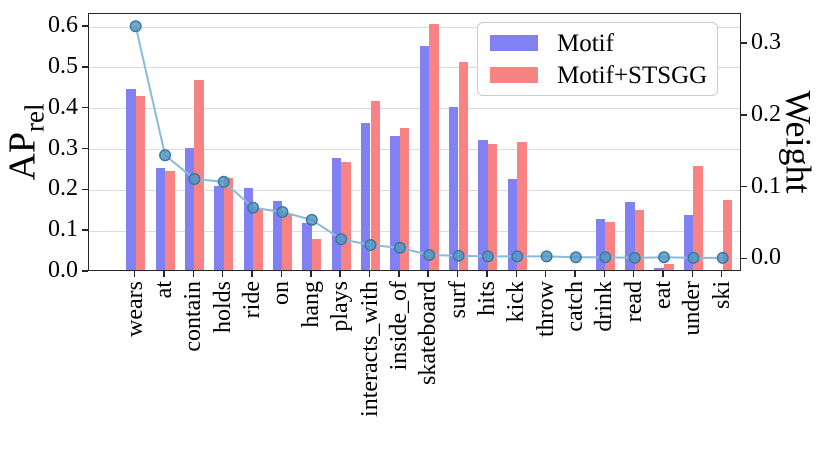 This screenshot has width=823, height=461. I want to click on x-tick-label-inside_of: inside_of, so click(398, 326).